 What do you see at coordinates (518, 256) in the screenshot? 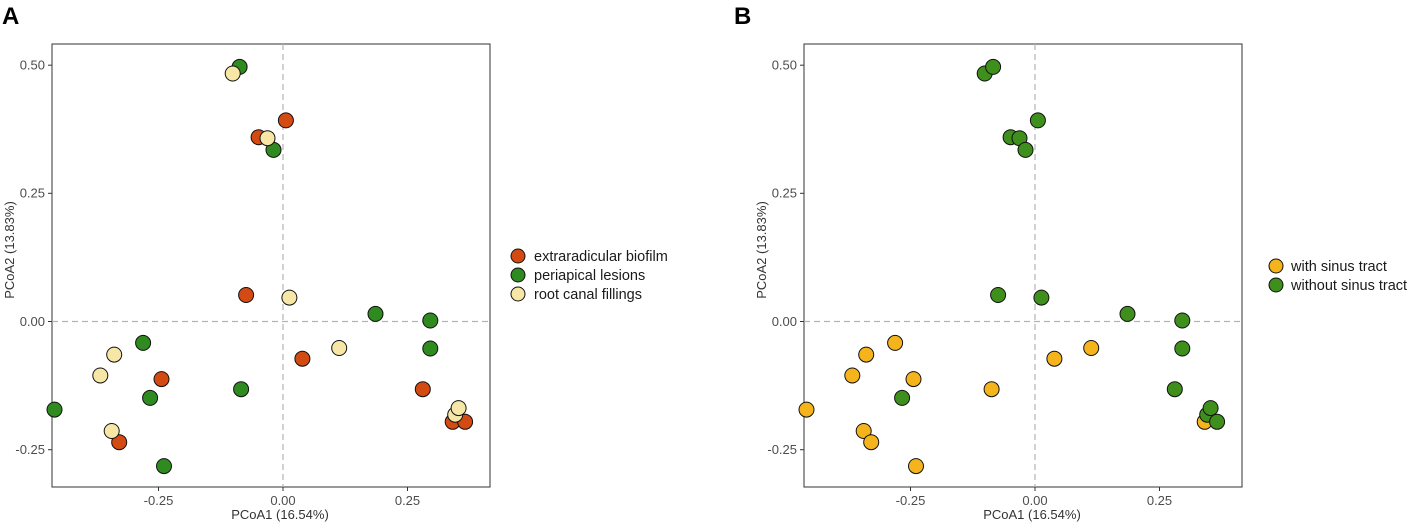
I see `legend-swatch-extraradicular-biofilm` at bounding box center [518, 256].